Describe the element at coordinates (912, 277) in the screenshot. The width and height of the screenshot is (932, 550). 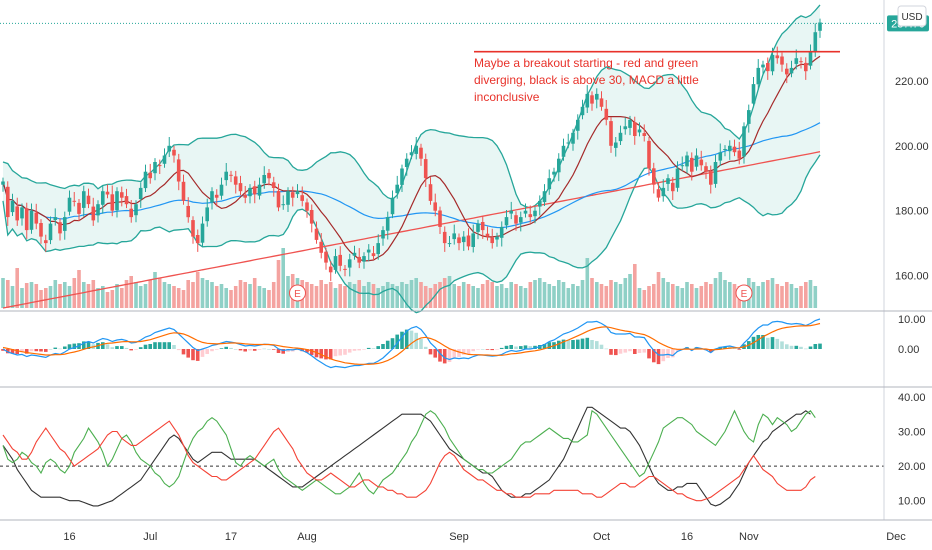
I see `price-axis-tick: 160.00` at that location.